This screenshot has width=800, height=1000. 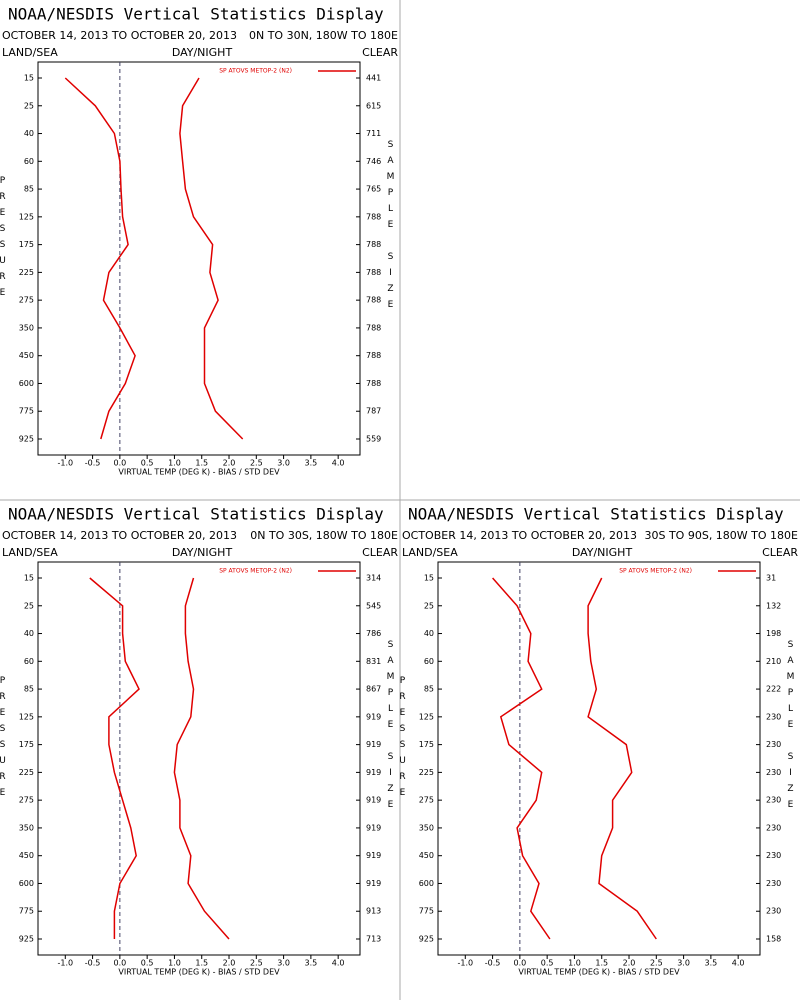 What do you see at coordinates (147, 463) in the screenshot?
I see `x-tick-label: 0.5` at bounding box center [147, 463].